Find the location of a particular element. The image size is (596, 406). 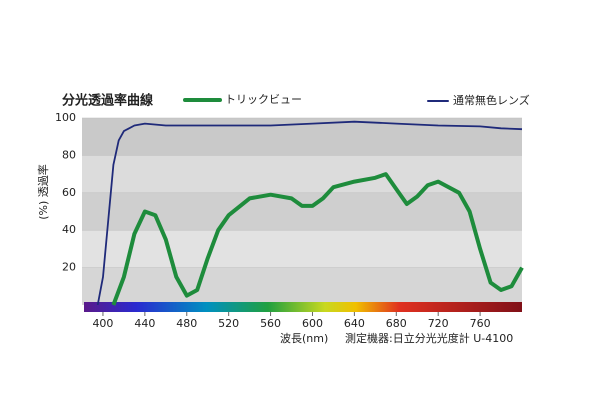

chart-title: 分光透過率曲線 is located at coordinates (108, 101).